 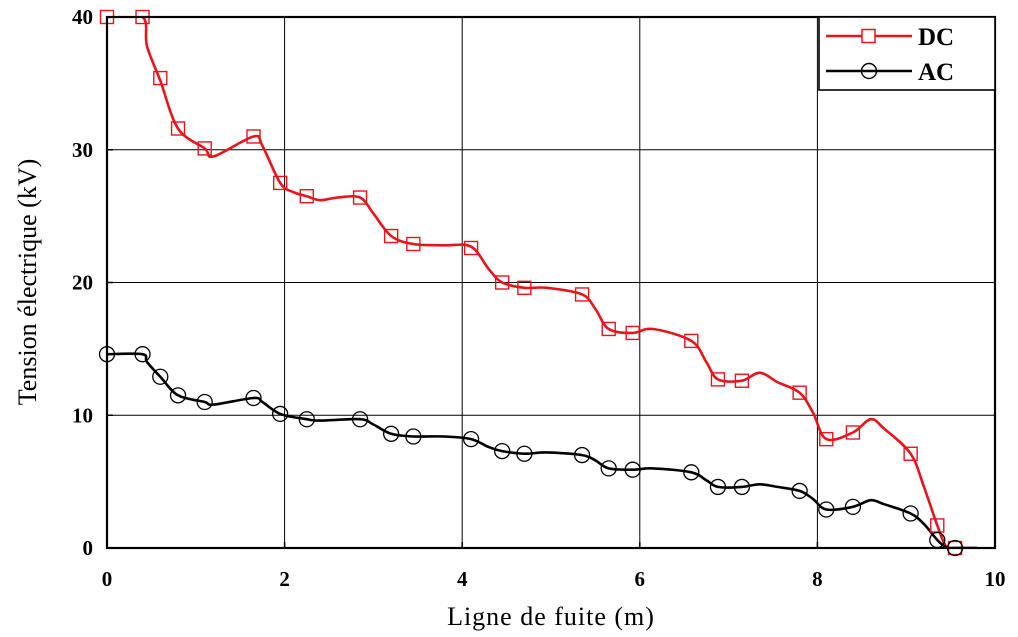 What do you see at coordinates (640, 579) in the screenshot?
I see `x-tick-label: 6` at bounding box center [640, 579].